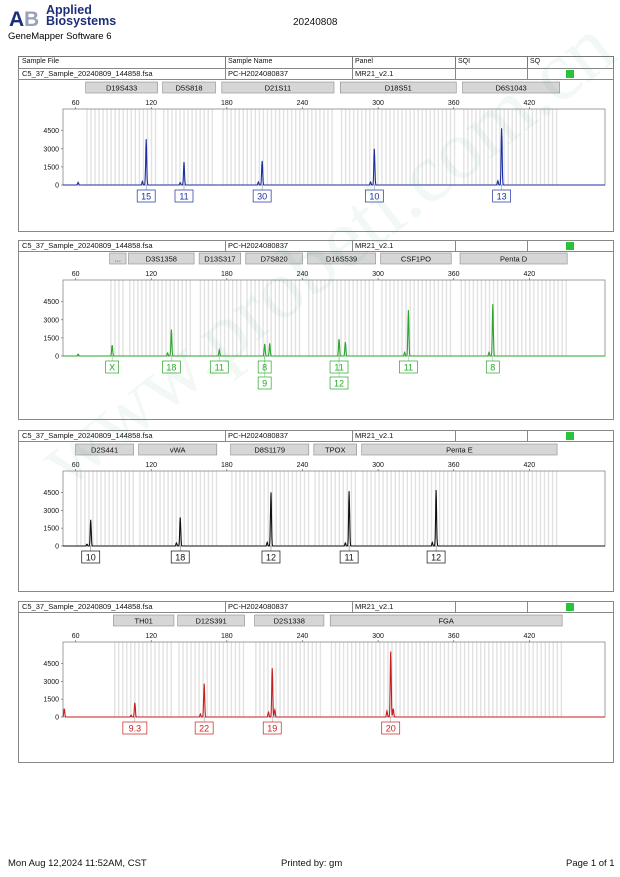 Image resolution: width=620 pixels, height=877 pixels. Describe the element at coordinates (40, 61) in the screenshot. I see `col-sample-file: Sample File` at that location.